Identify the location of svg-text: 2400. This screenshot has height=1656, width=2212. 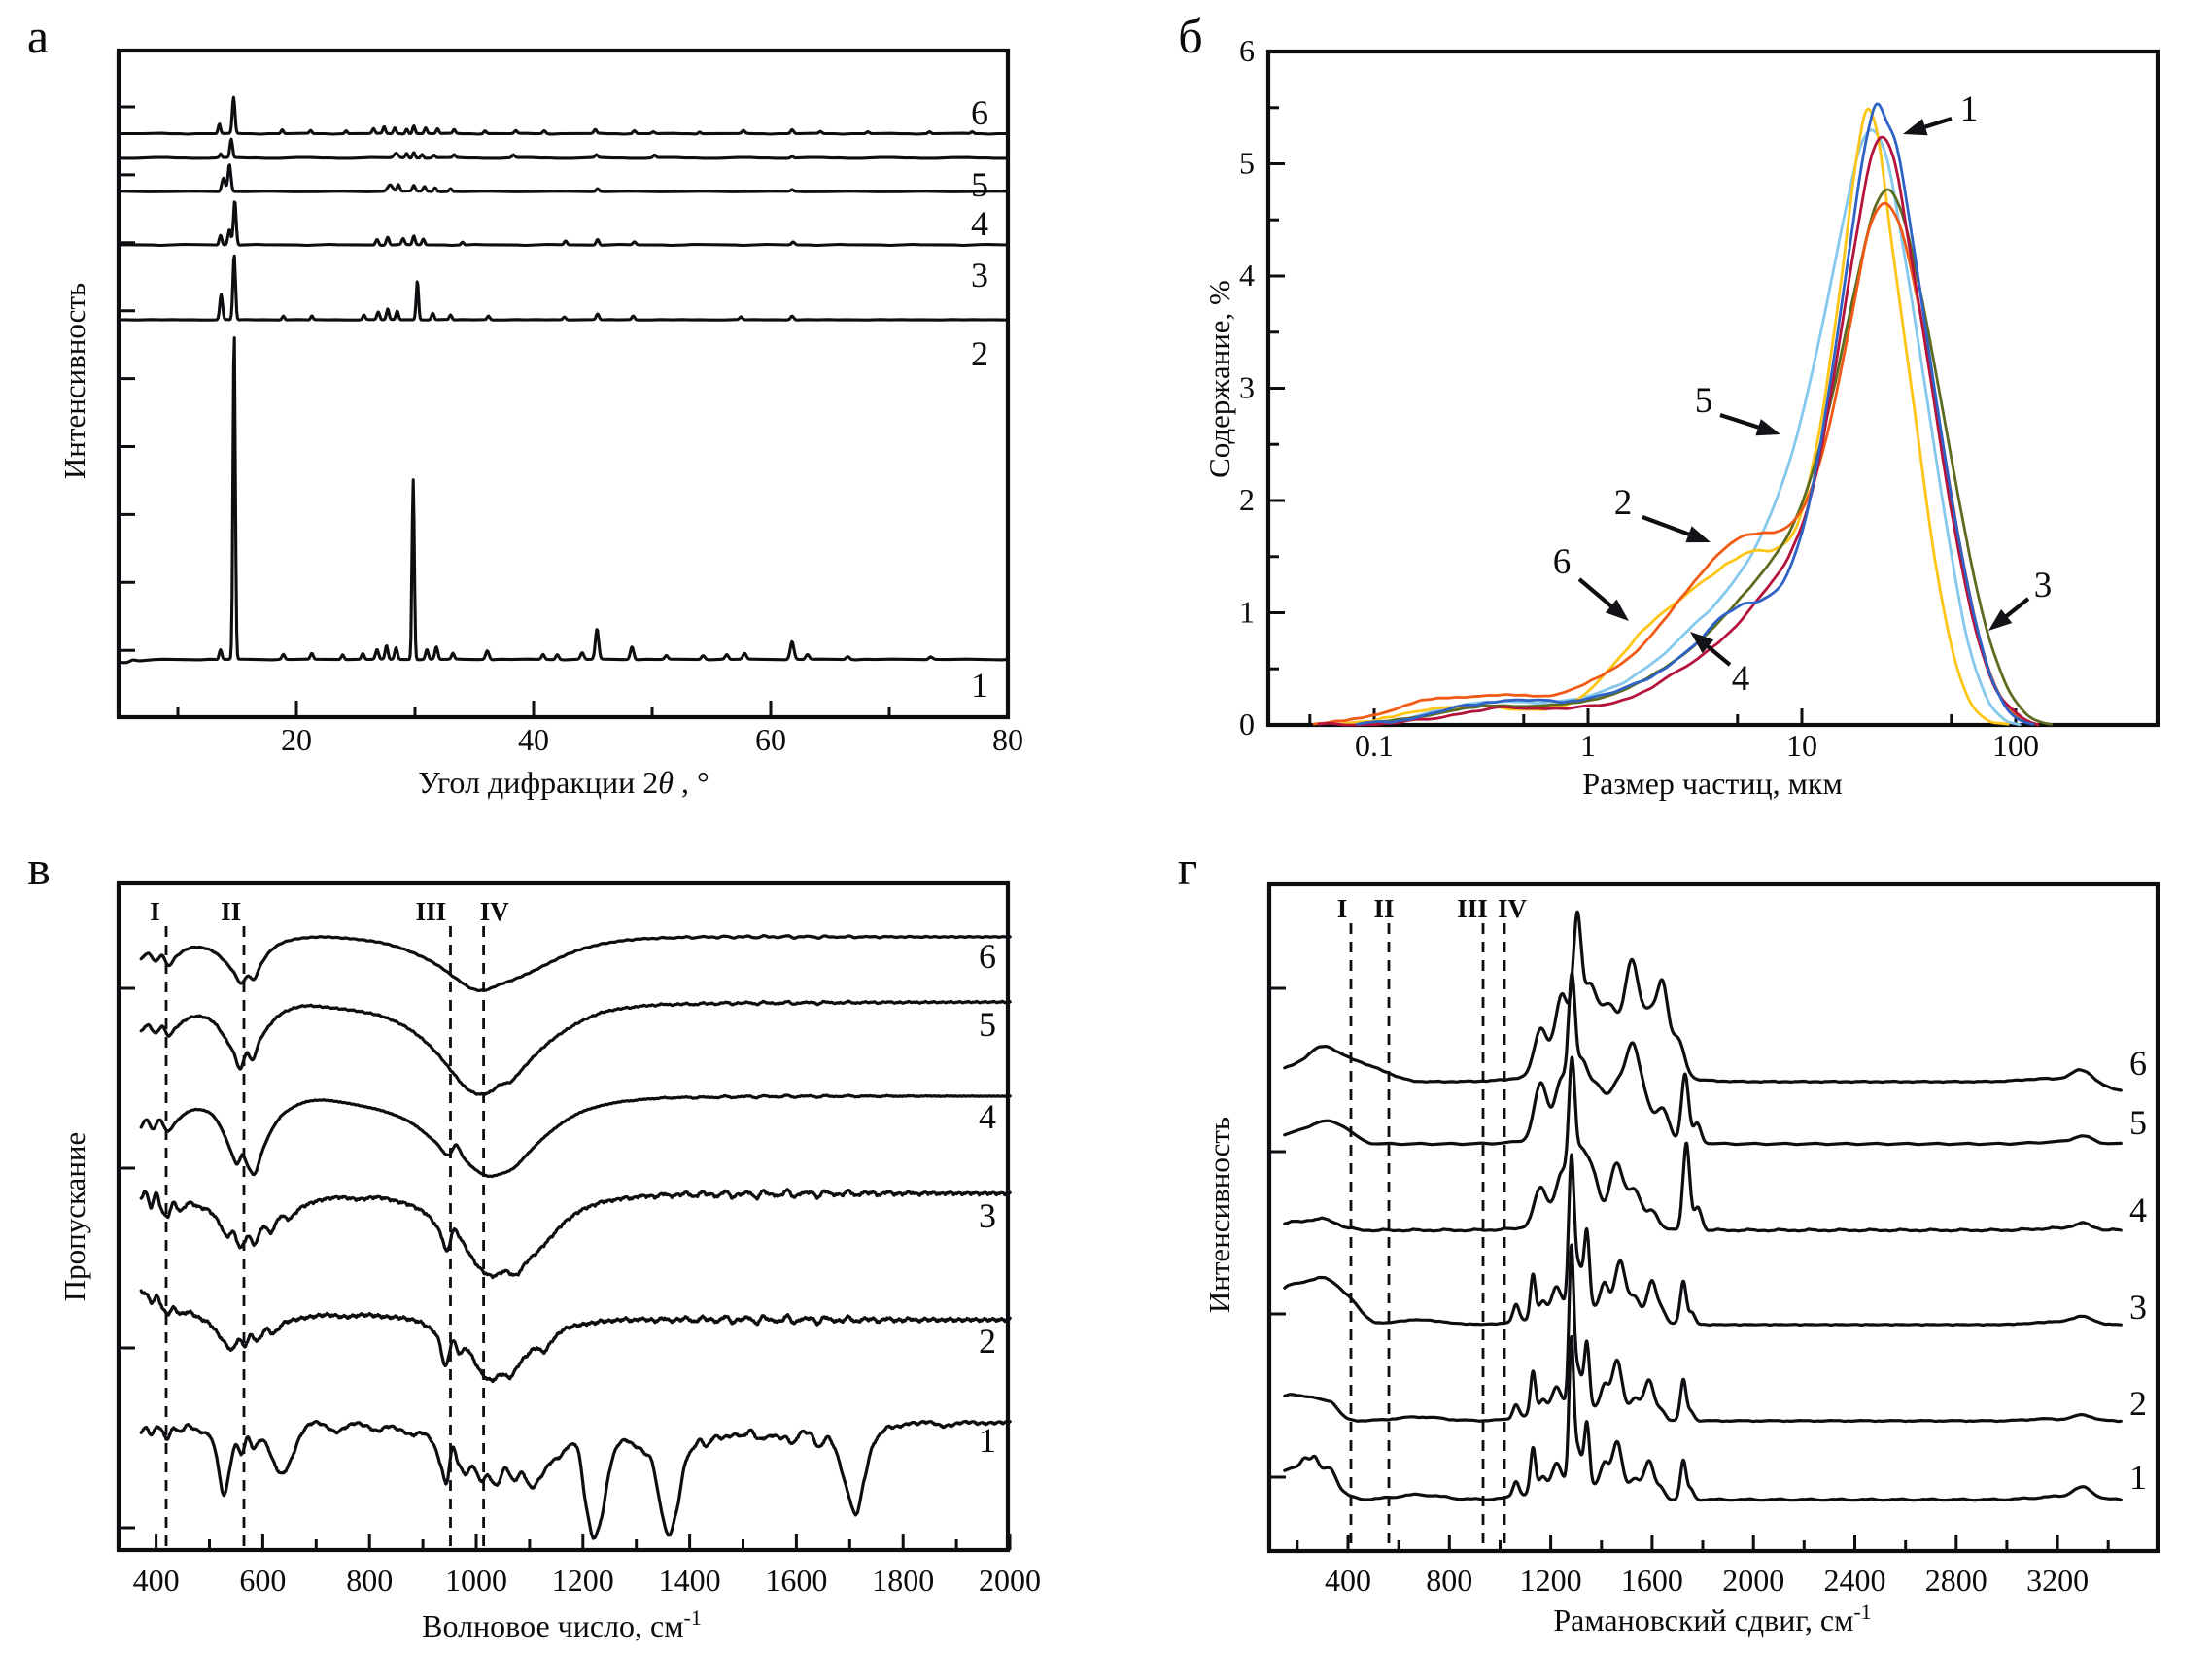
(1855, 1580).